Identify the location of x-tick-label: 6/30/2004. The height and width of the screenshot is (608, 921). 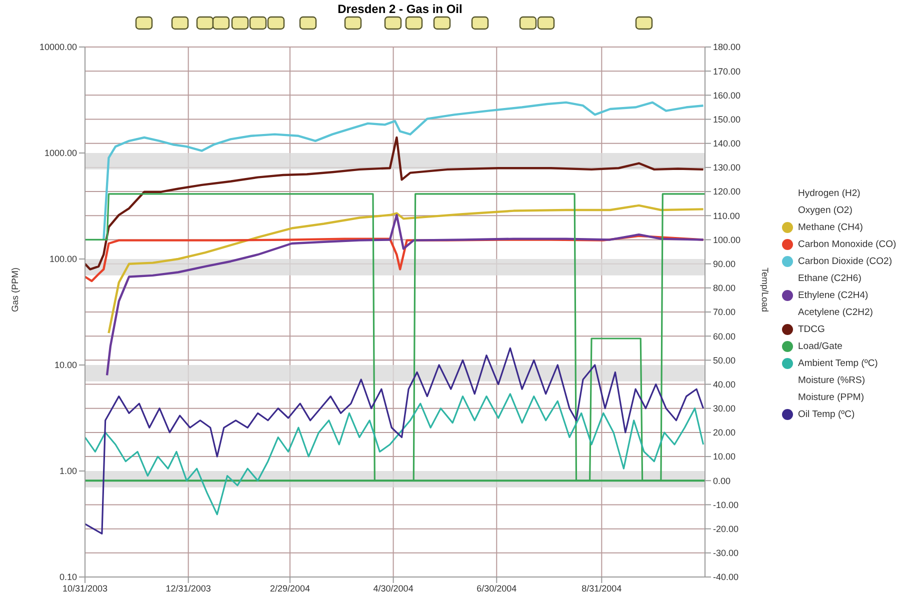
(496, 588).